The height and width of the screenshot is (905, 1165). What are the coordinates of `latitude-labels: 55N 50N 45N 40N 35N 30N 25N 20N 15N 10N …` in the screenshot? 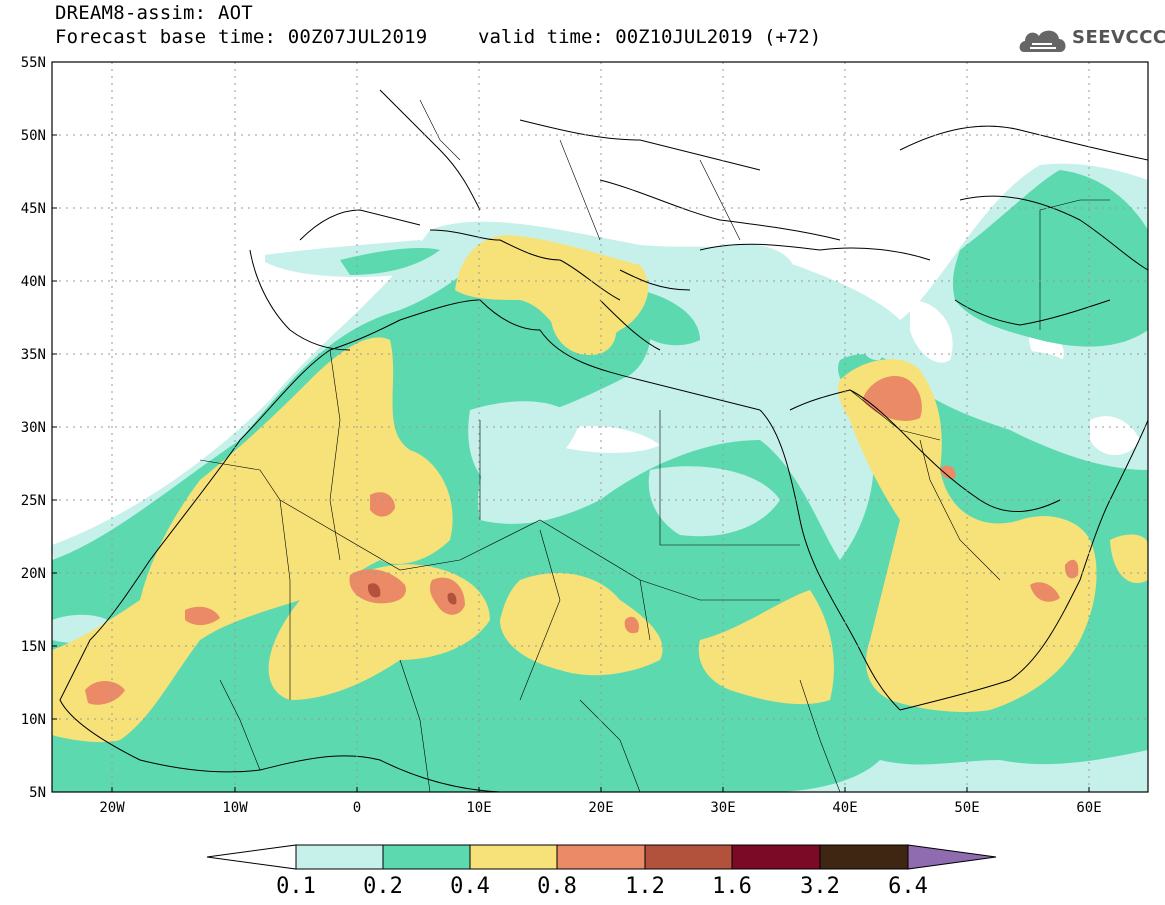 It's located at (33, 428).